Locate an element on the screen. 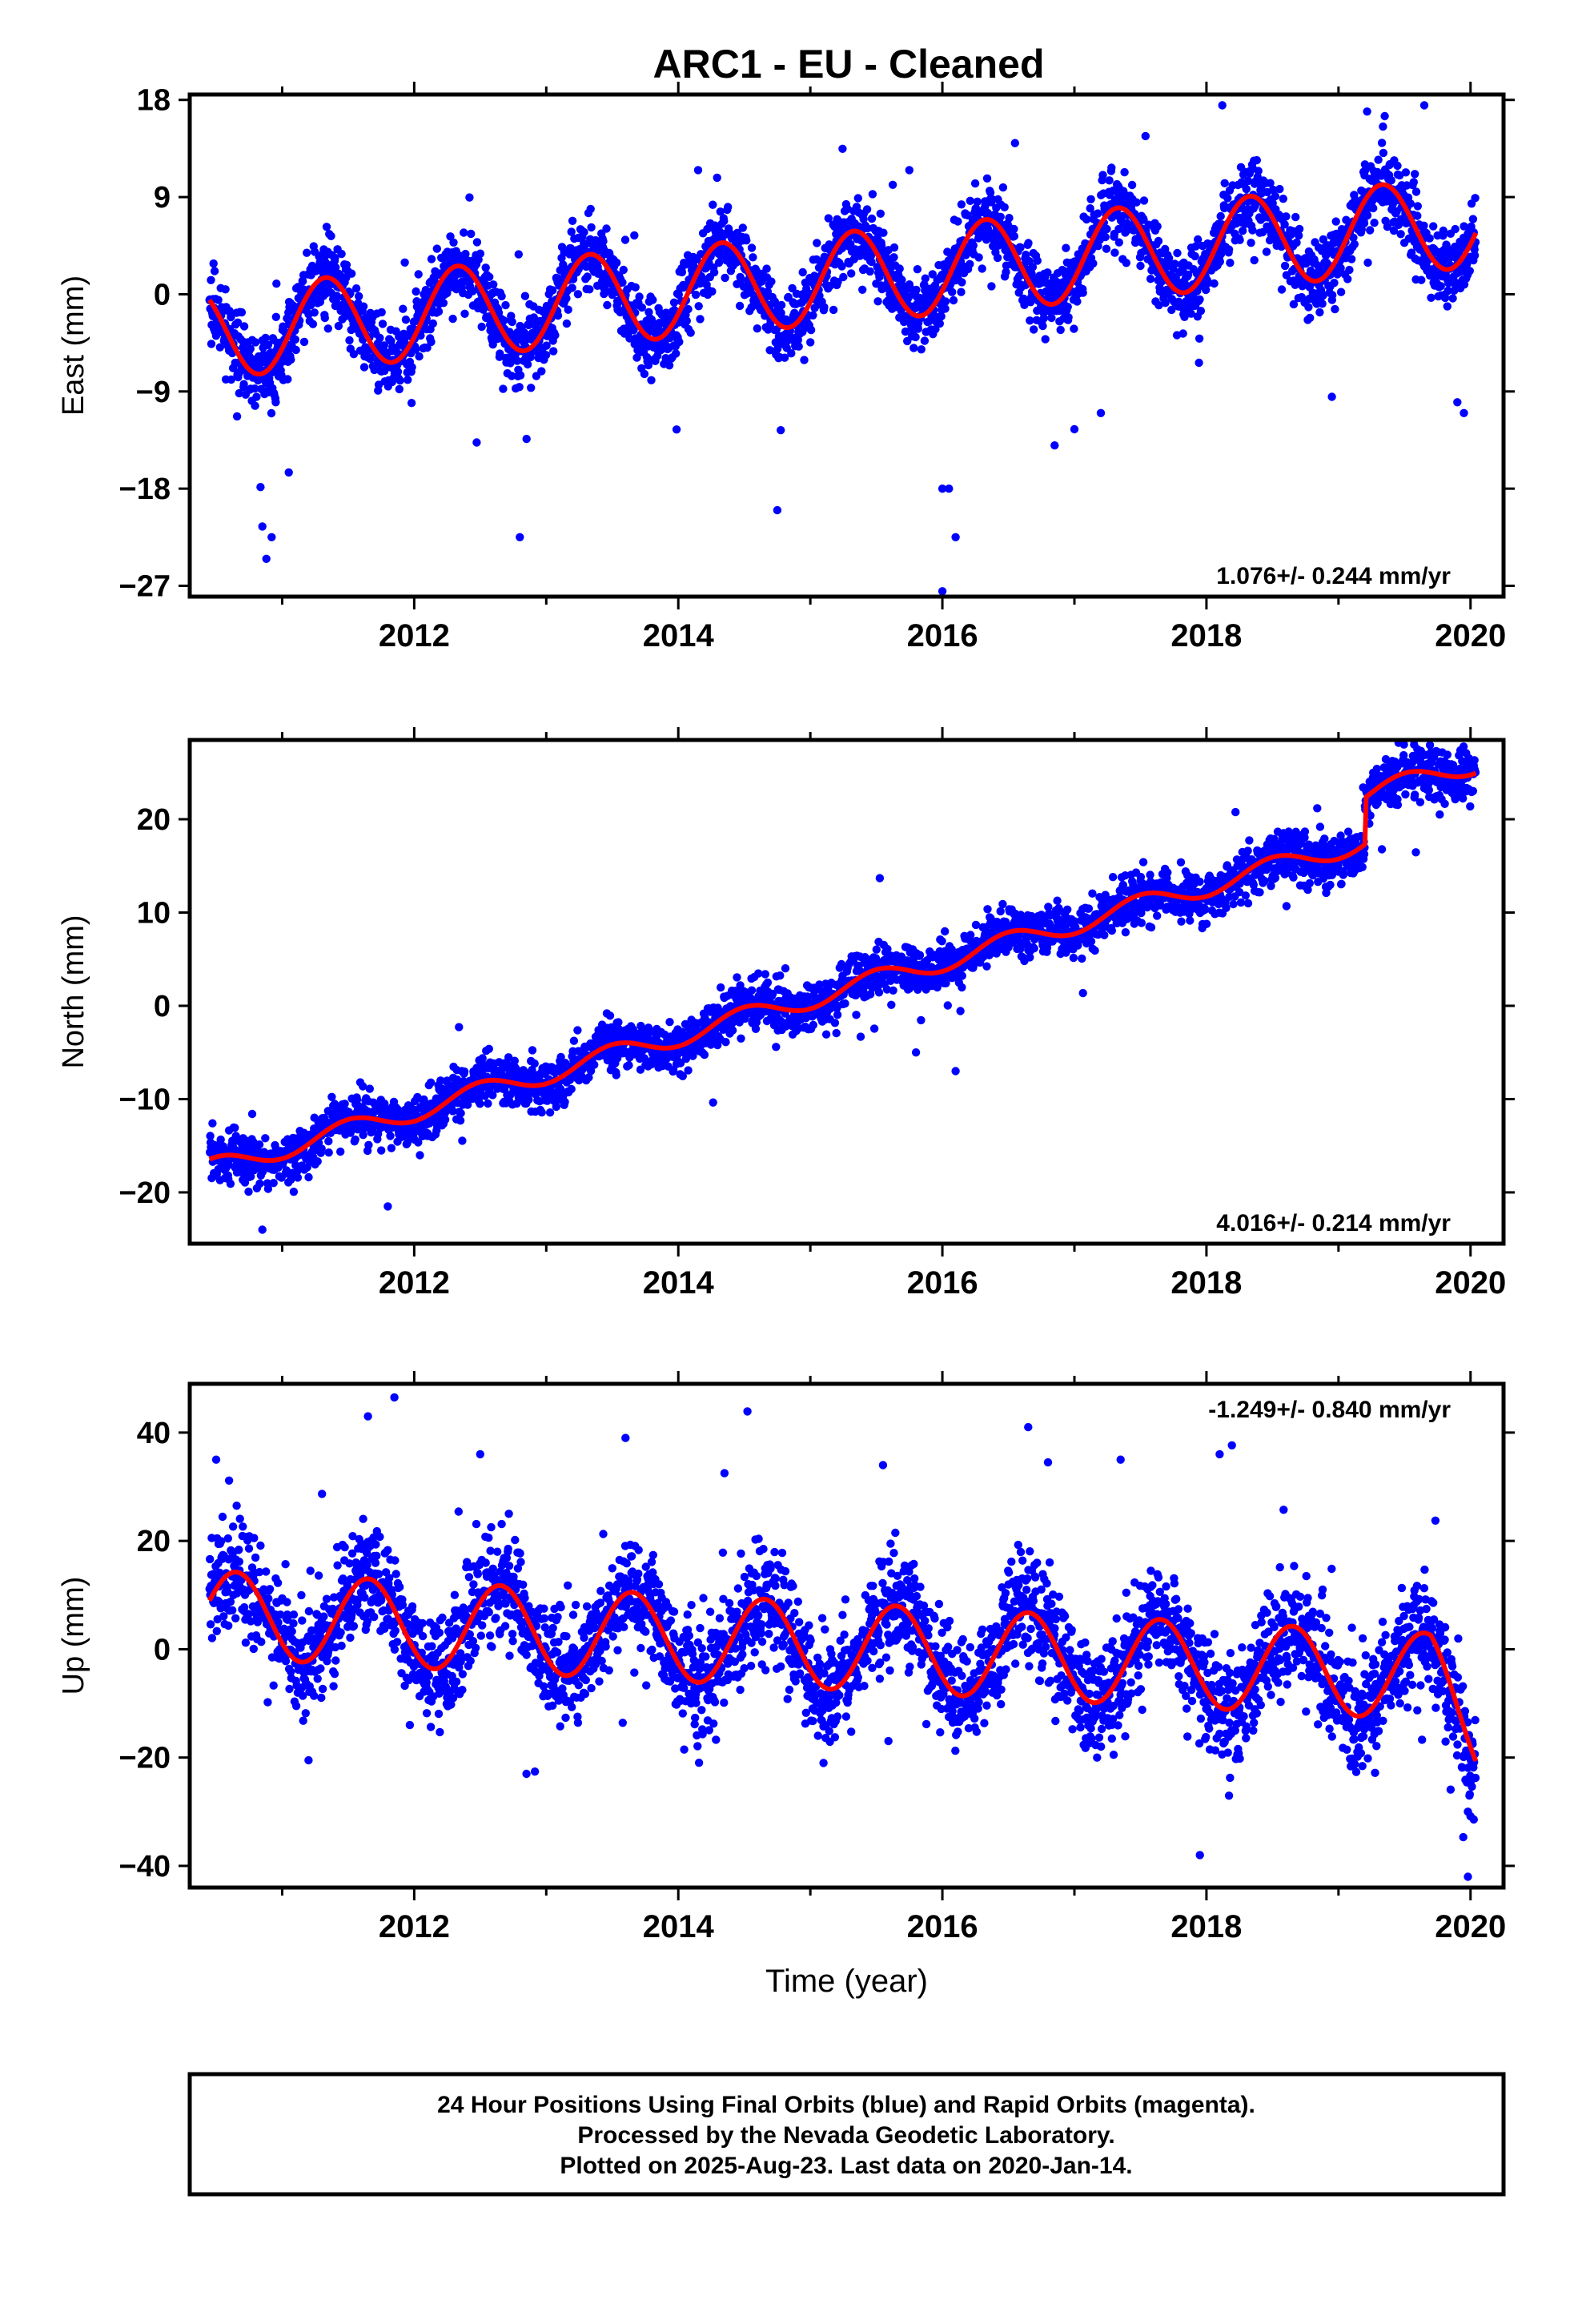 The image size is (1582, 2324). east-y-axis-label: East (mm) is located at coordinates (74, 345).